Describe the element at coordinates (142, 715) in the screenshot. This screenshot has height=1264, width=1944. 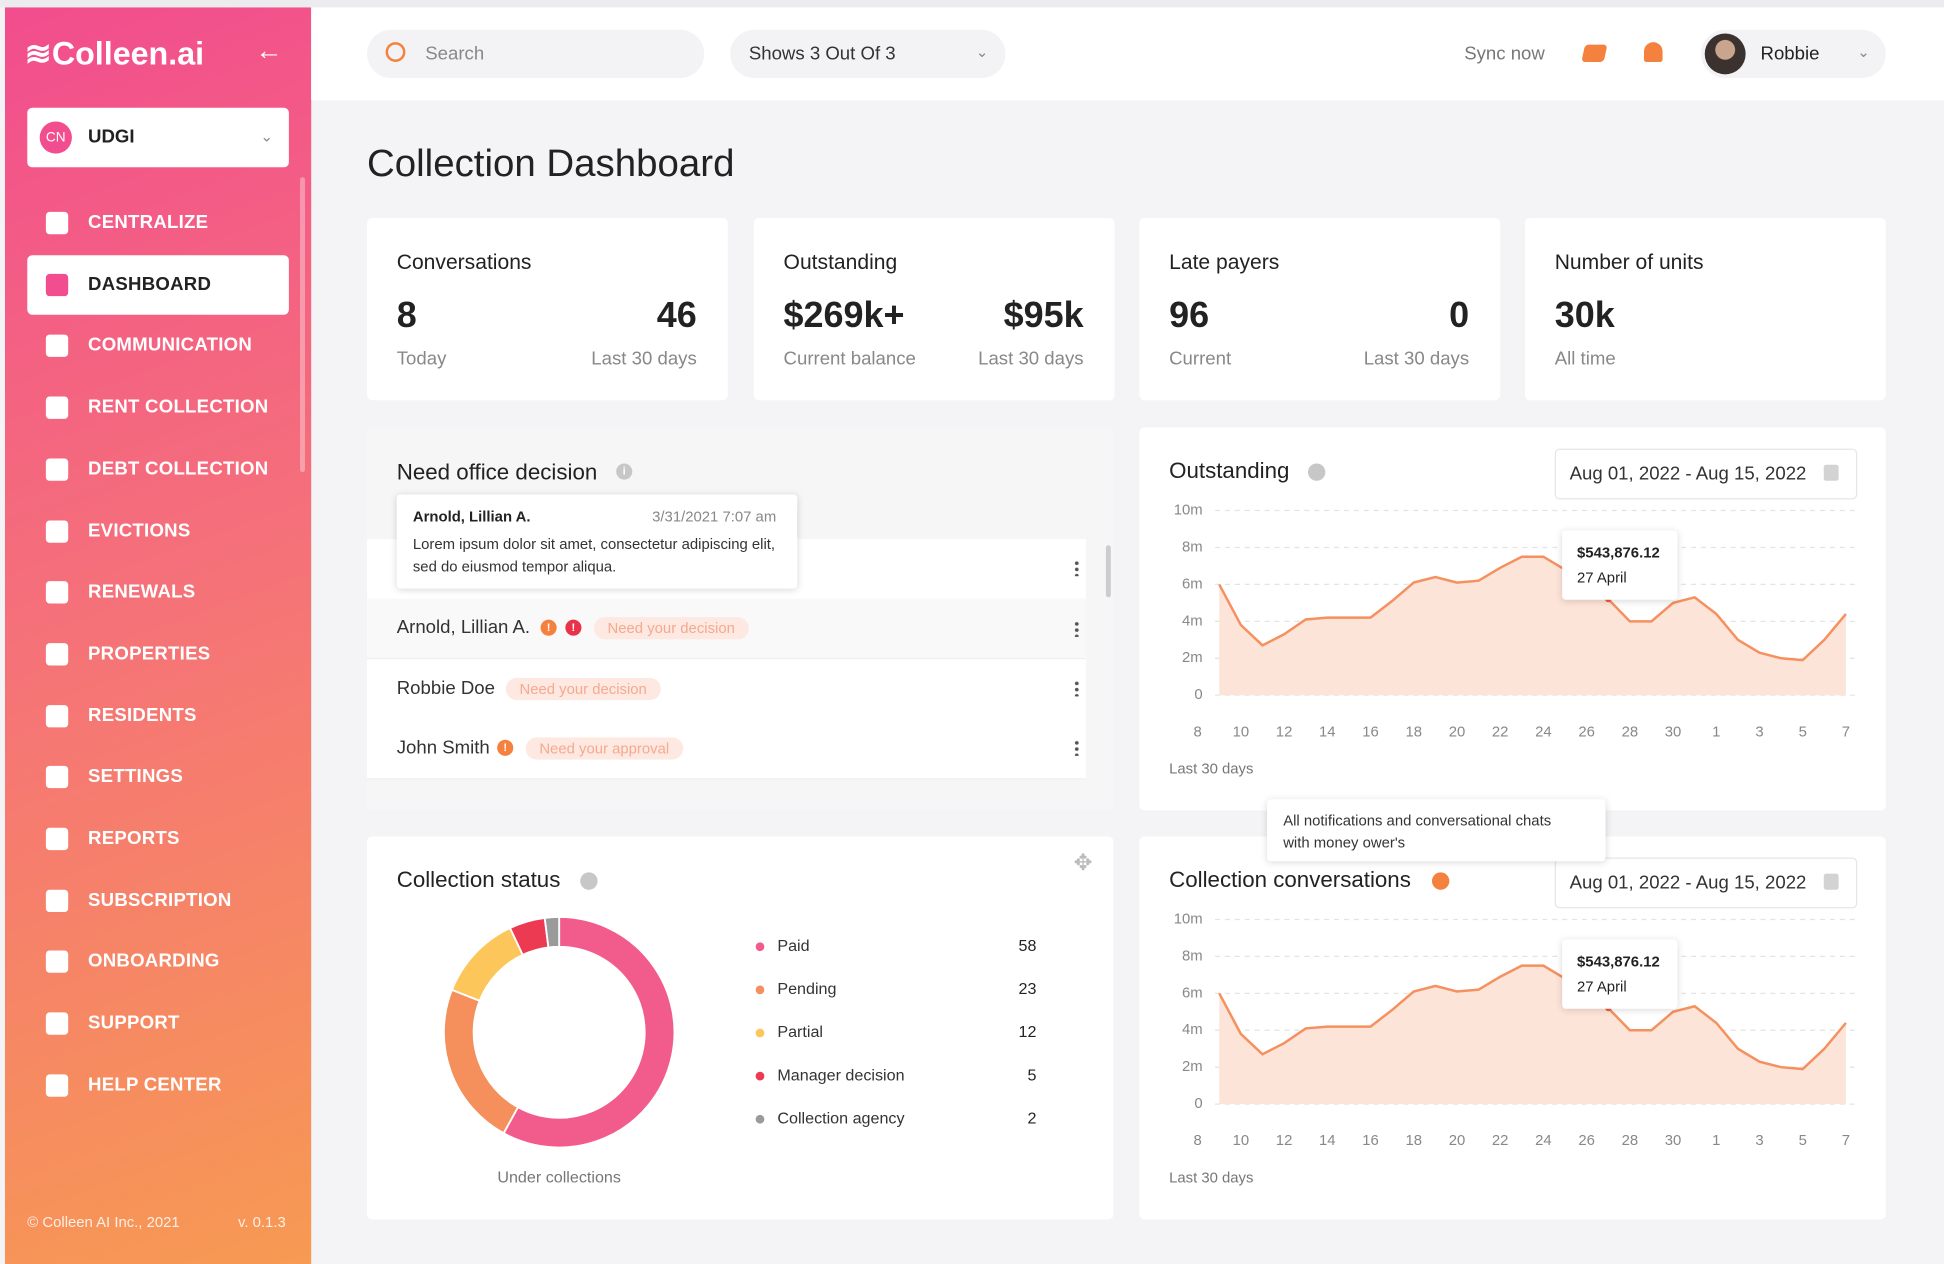
I see `nav-label: RESIDENTS` at that location.